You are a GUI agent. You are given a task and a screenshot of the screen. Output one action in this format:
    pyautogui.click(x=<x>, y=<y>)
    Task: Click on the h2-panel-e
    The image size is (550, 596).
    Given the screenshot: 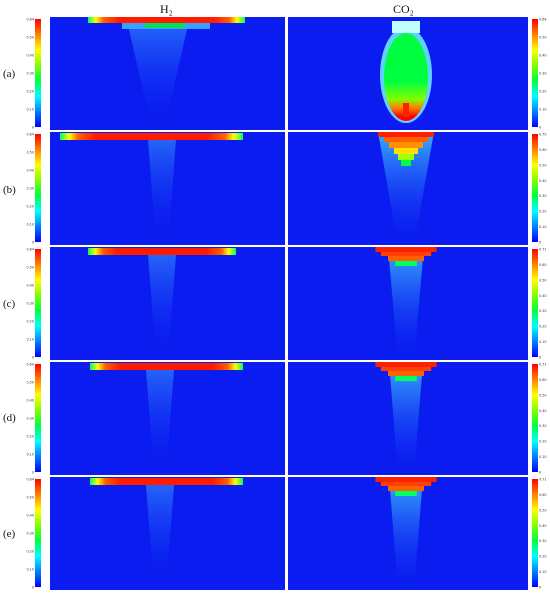 What is the action you would take?
    pyautogui.click(x=167, y=533)
    